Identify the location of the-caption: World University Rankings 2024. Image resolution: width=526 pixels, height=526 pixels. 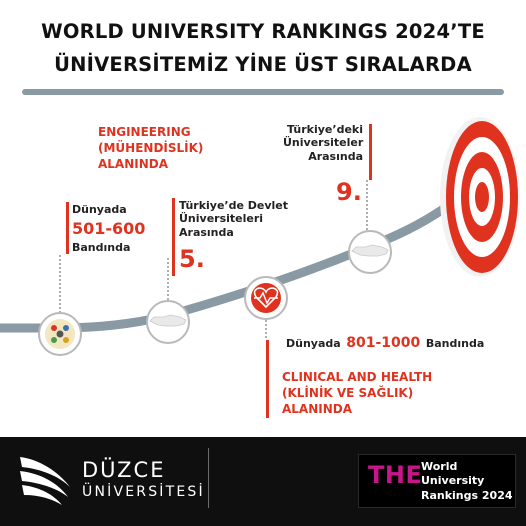
(467, 481).